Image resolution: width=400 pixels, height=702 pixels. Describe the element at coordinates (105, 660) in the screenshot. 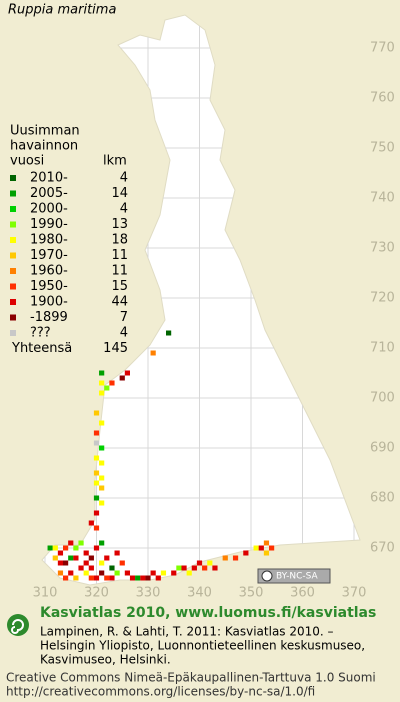

I see `citation-line: Kasvimuseo, Helsinki.` at that location.